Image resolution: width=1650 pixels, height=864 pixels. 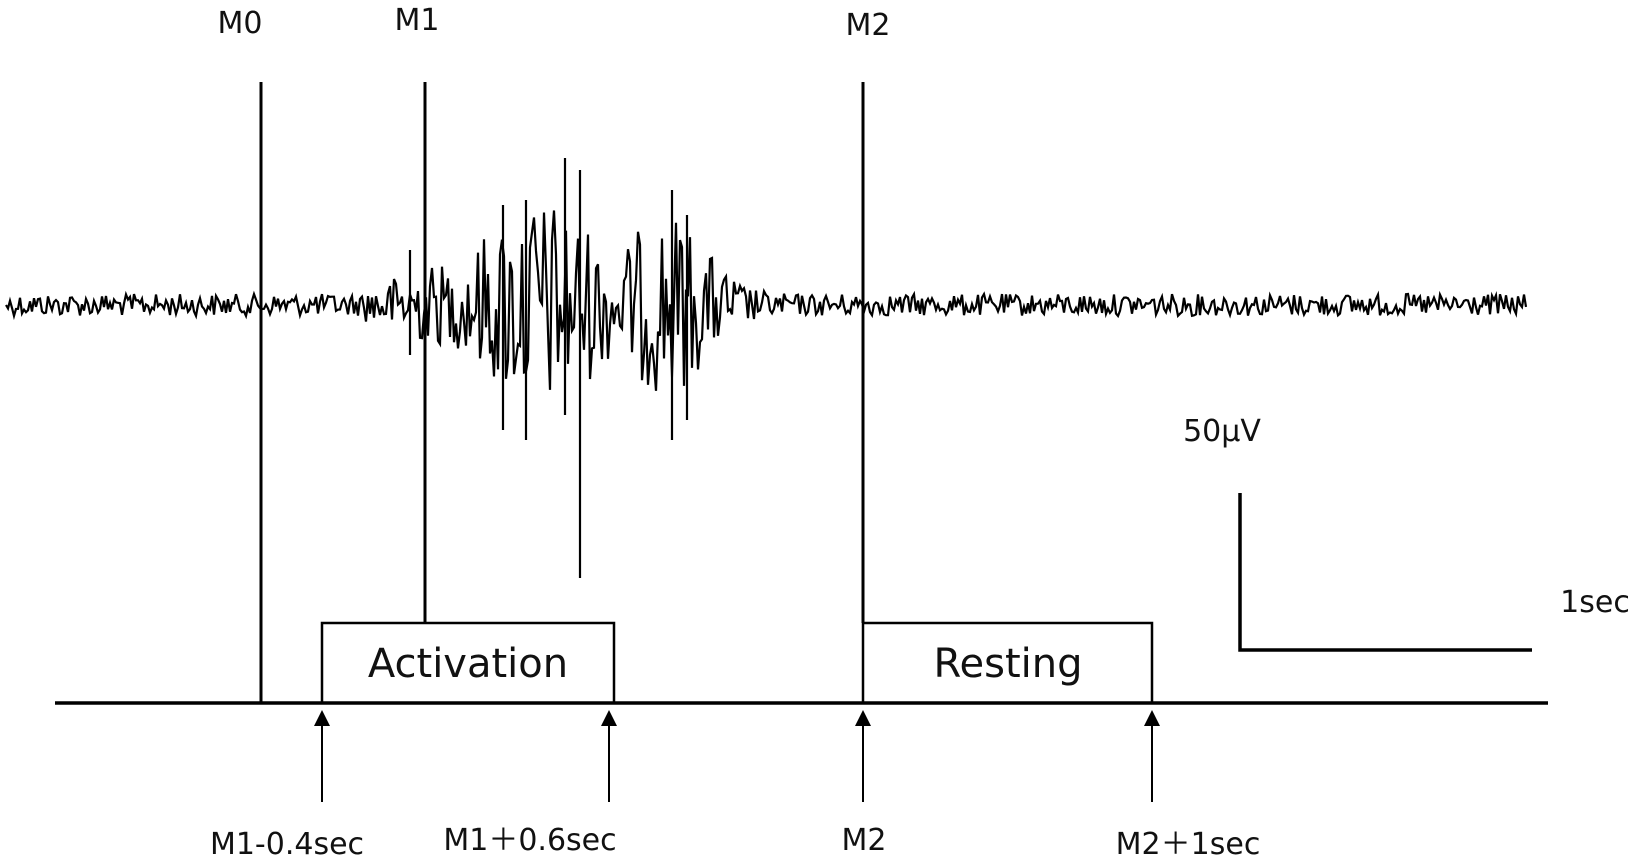 I want to click on scale-time-label: 1sec, so click(x=1595, y=602).